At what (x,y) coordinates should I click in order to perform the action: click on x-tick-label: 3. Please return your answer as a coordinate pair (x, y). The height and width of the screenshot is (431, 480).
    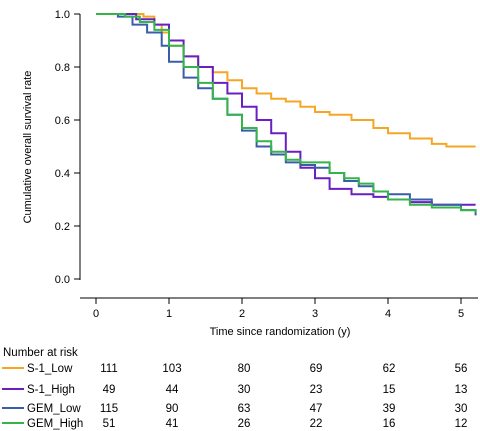
    Looking at the image, I should click on (315, 314).